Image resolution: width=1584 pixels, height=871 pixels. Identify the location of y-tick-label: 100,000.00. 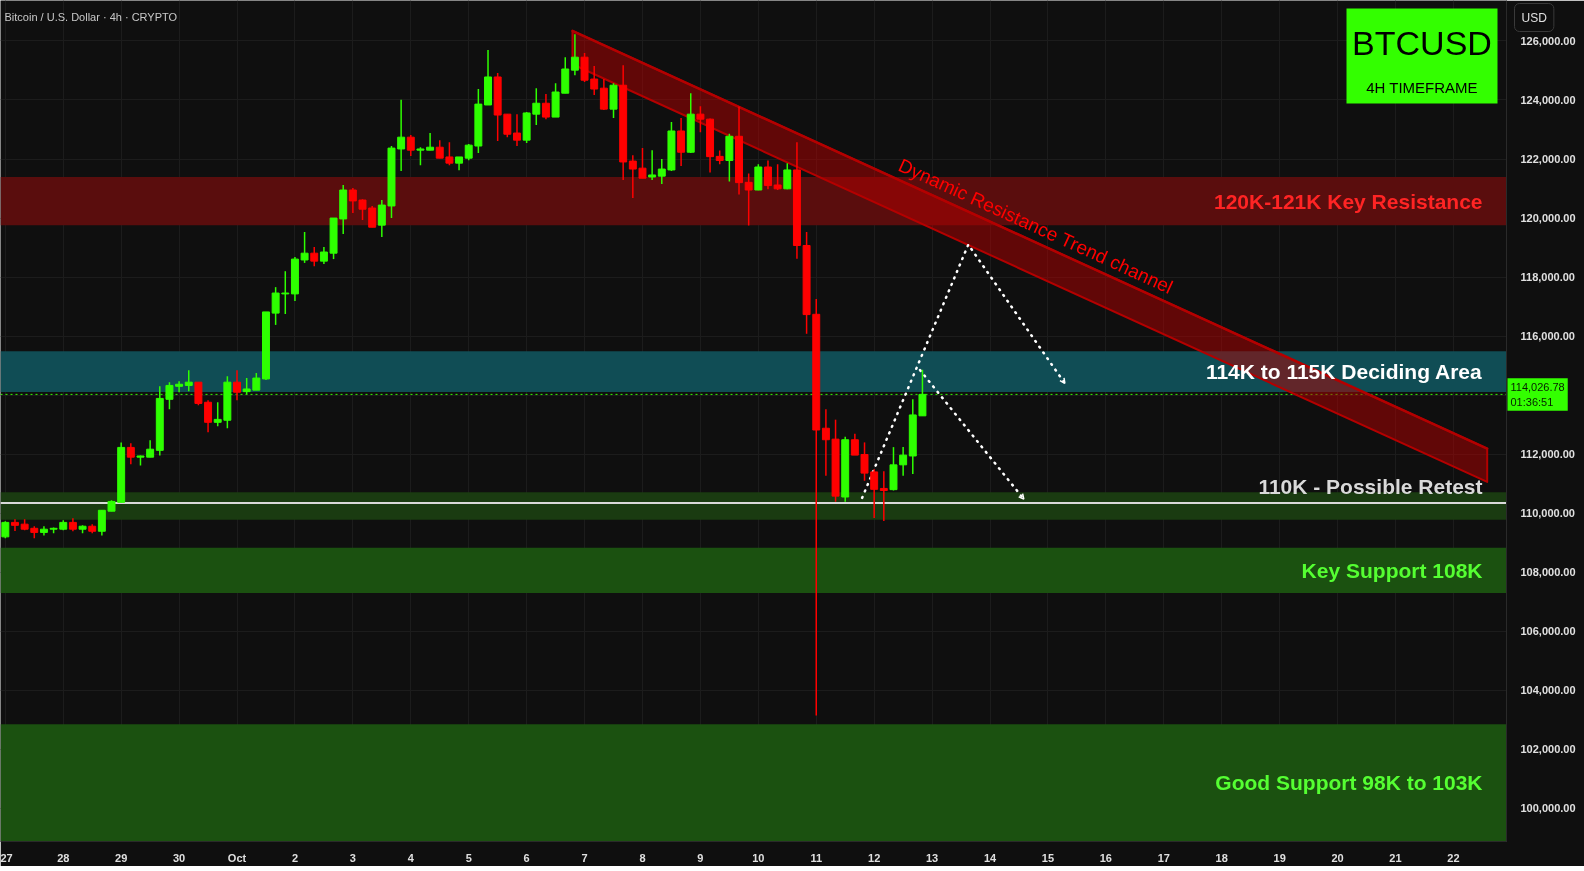
(1548, 808).